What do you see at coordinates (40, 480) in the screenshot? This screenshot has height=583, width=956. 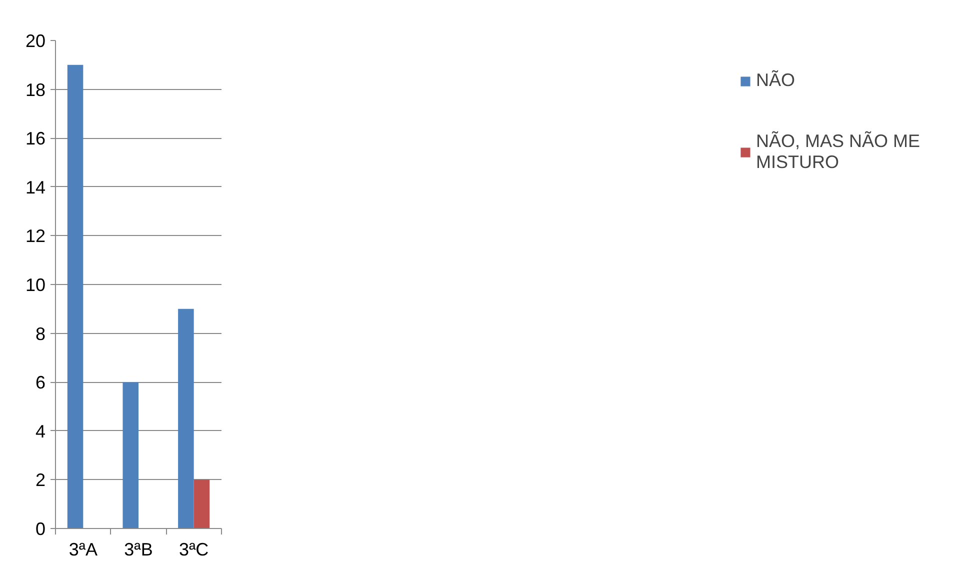 I see `y-tick-label: 2` at bounding box center [40, 480].